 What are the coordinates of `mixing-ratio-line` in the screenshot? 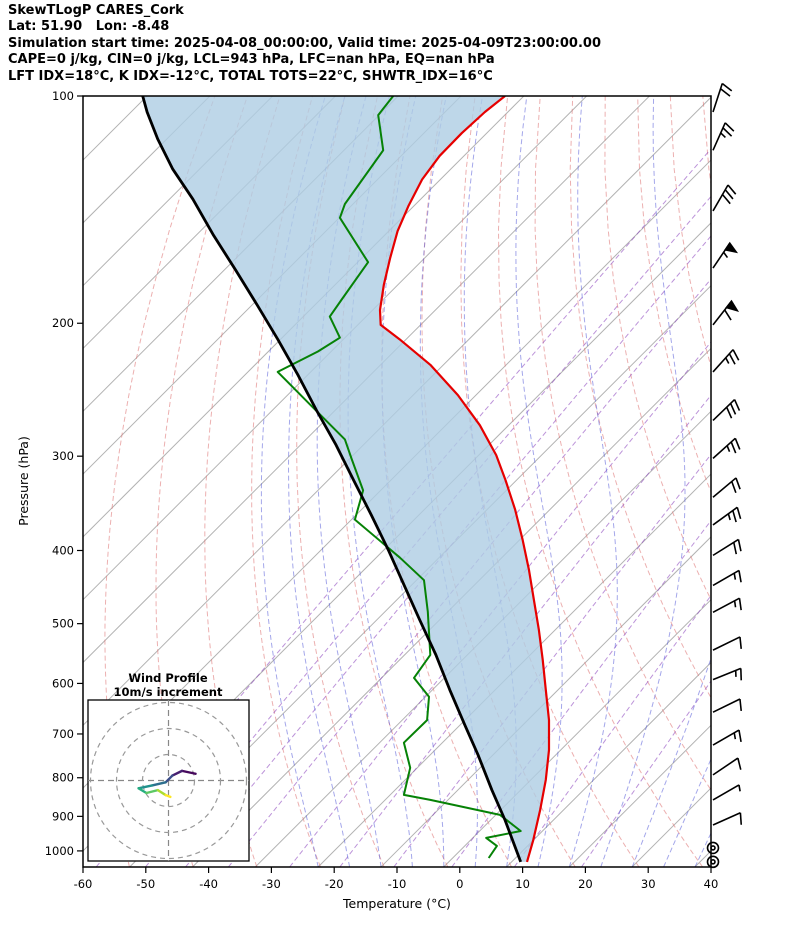 It's located at (612, 730).